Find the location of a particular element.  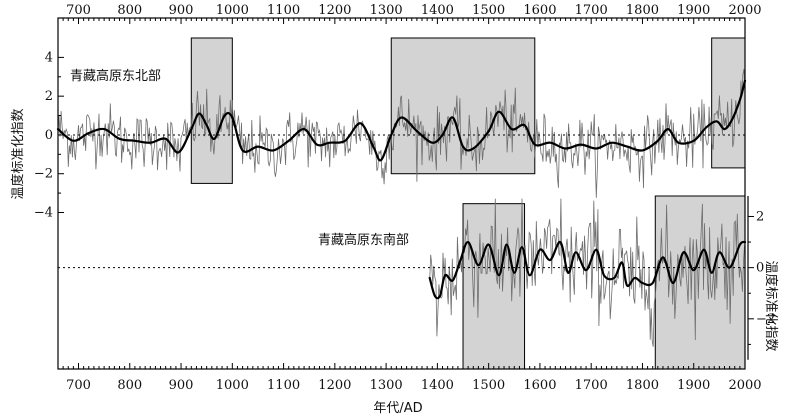

x-tick-label-bottom: 1400 is located at coordinates (437, 385).